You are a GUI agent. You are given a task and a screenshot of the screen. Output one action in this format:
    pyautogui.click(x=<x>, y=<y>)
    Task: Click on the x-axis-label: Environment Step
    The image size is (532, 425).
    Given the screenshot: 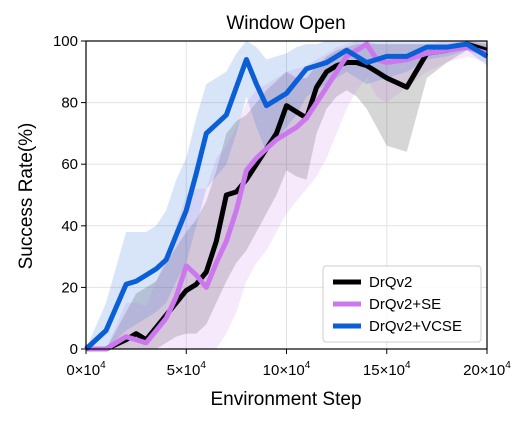 What is the action you would take?
    pyautogui.click(x=285, y=399)
    